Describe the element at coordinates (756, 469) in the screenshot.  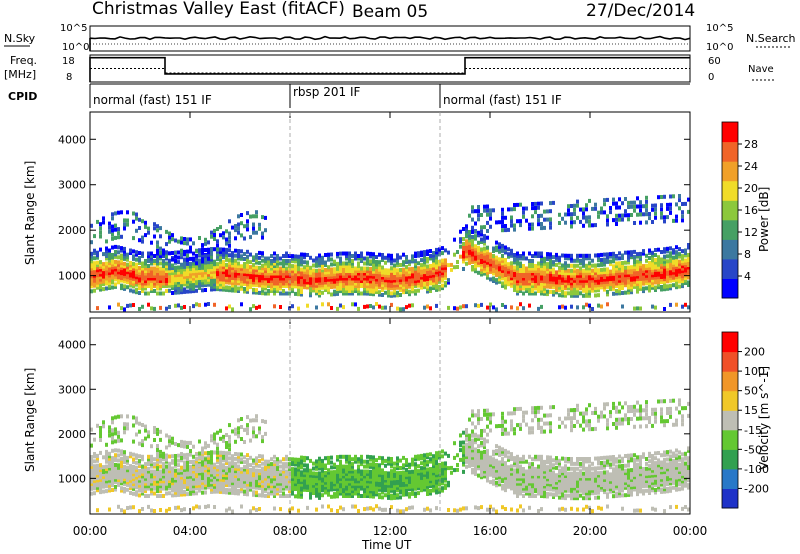
I see `colorbar-tick: -100` at that location.